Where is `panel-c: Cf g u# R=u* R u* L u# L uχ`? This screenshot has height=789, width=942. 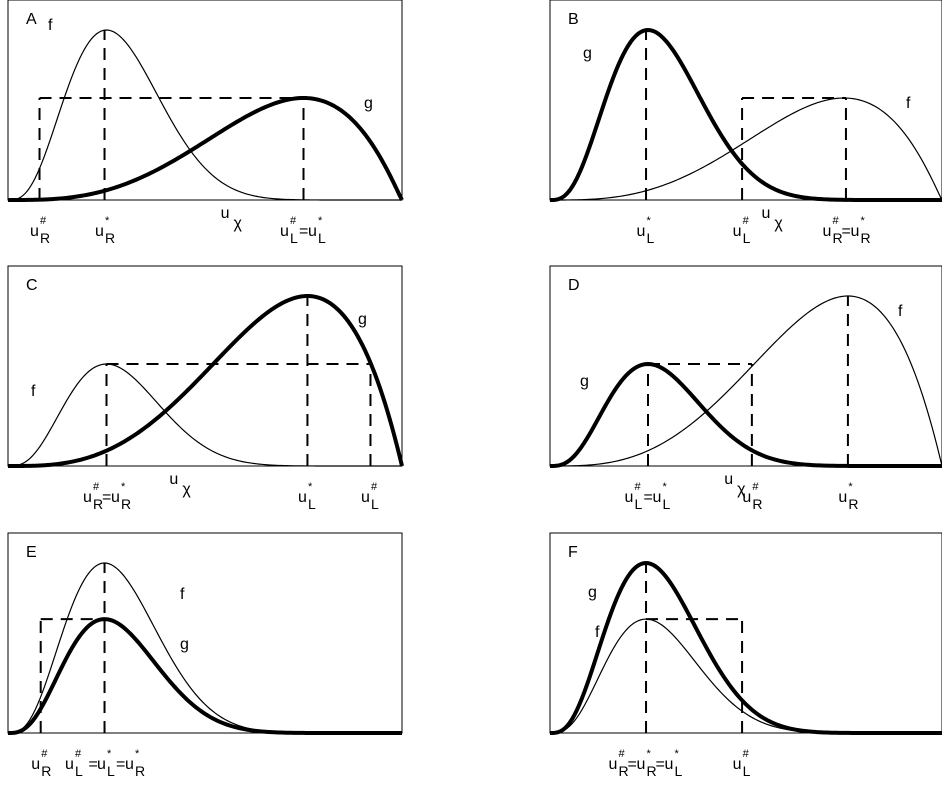
panel-c: Cf g u# R=u* R u* L u# L uχ is located at coordinates (205, 388).